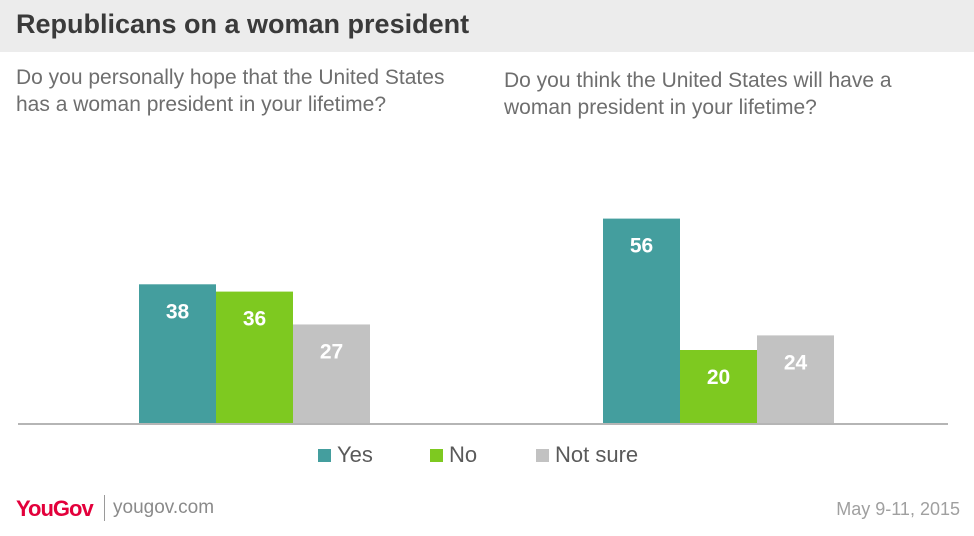 This screenshot has height=536, width=974. Describe the element at coordinates (718, 377) in the screenshot. I see `data-label-q2-no: 20` at that location.